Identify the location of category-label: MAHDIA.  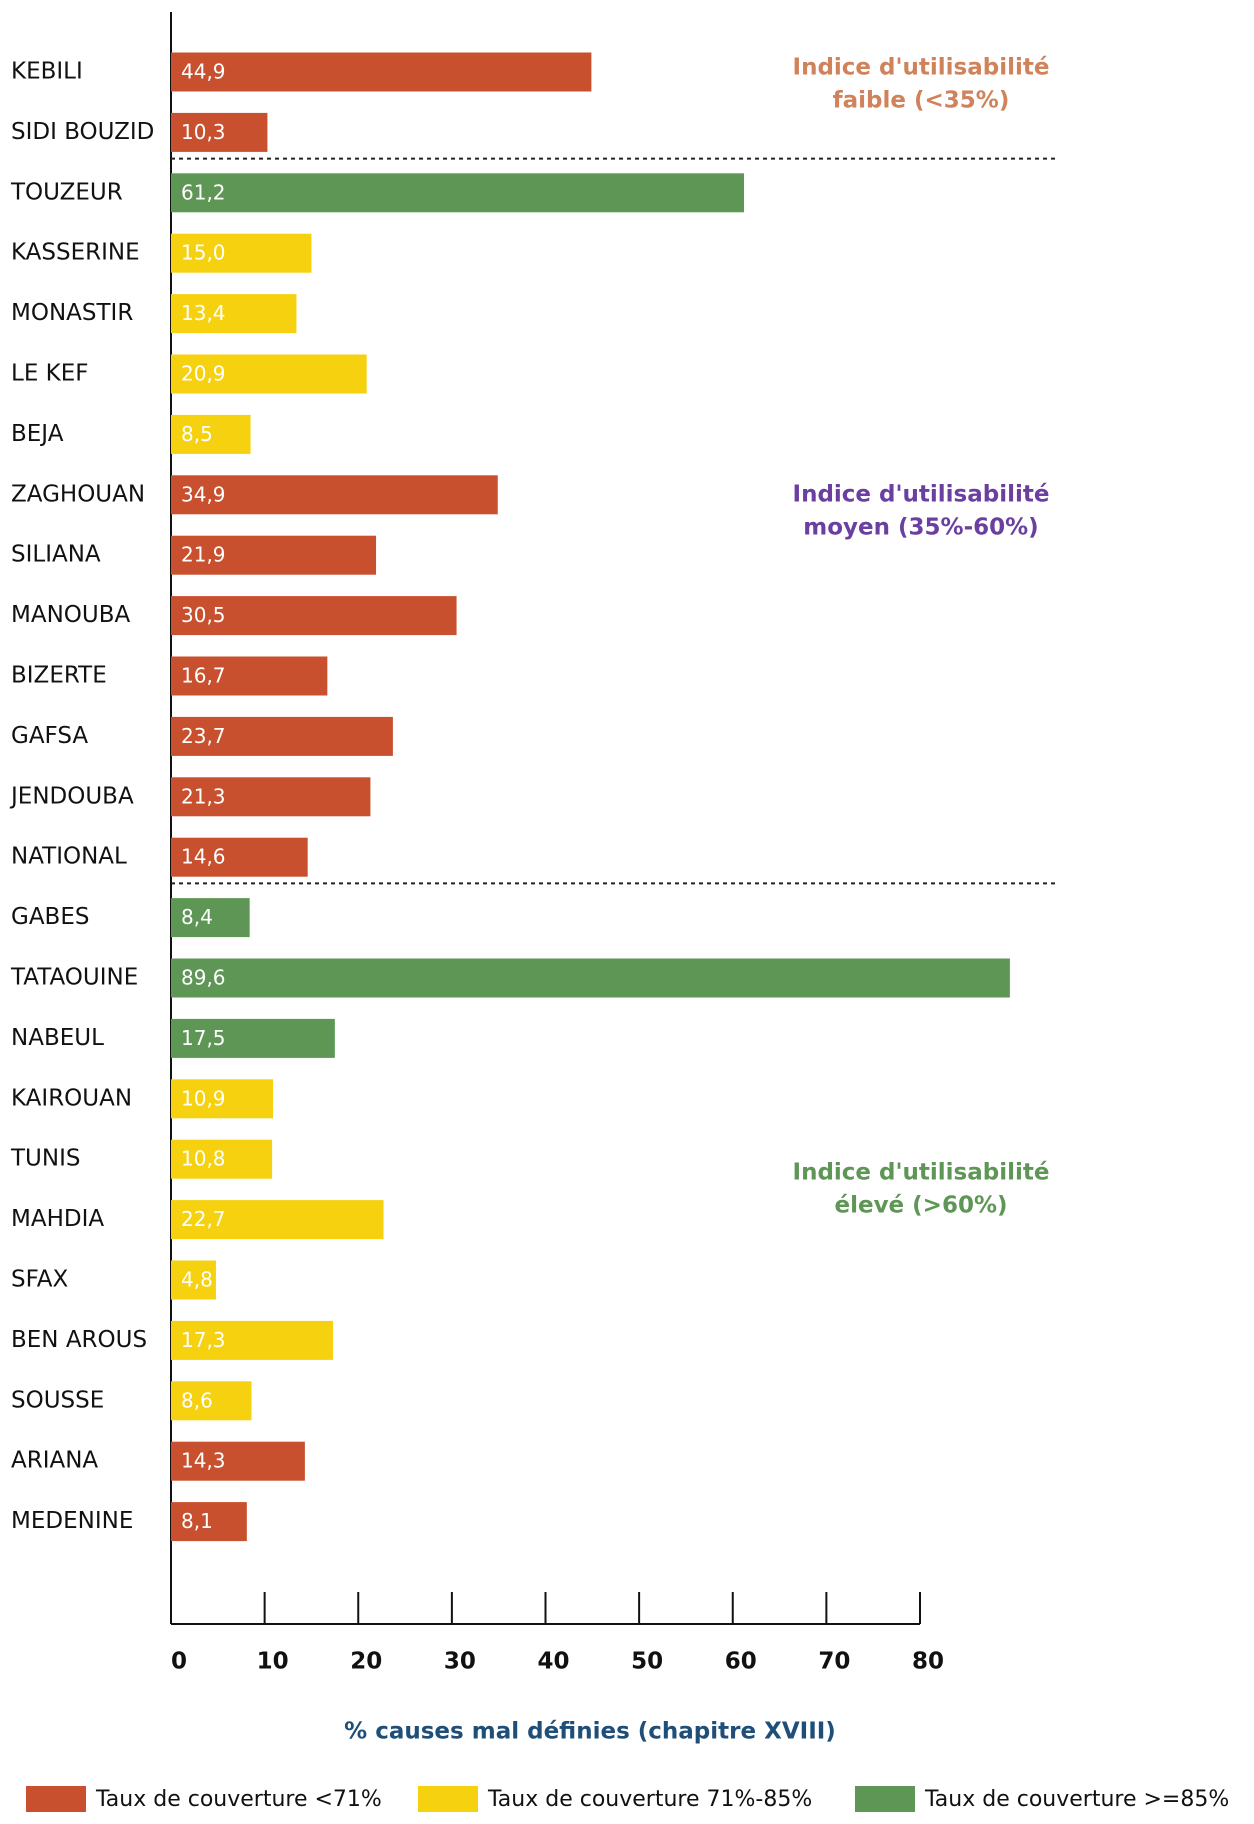
(57, 1219).